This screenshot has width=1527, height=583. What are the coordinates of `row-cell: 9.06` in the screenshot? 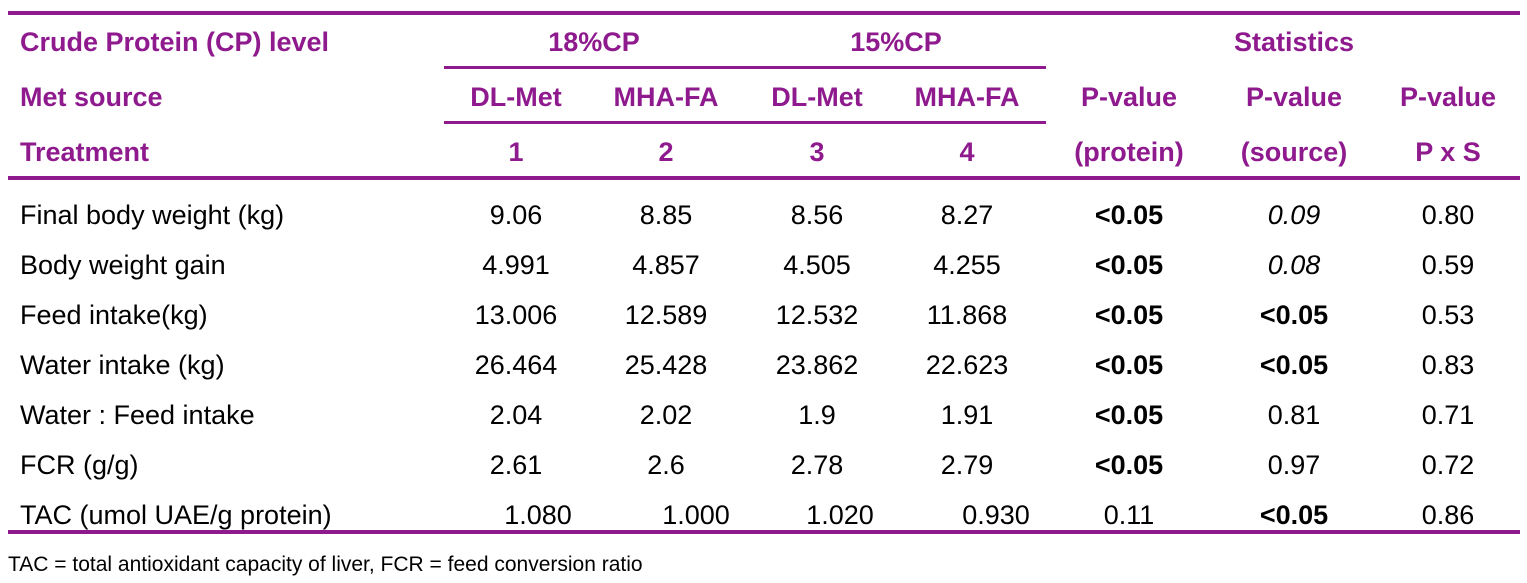 It's located at (516, 215).